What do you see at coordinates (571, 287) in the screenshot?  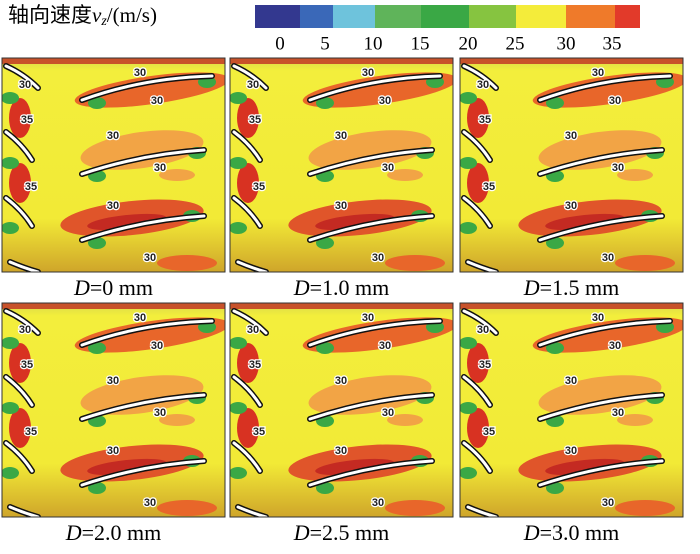 I see `panel-caption: D=1.5 mm` at bounding box center [571, 287].